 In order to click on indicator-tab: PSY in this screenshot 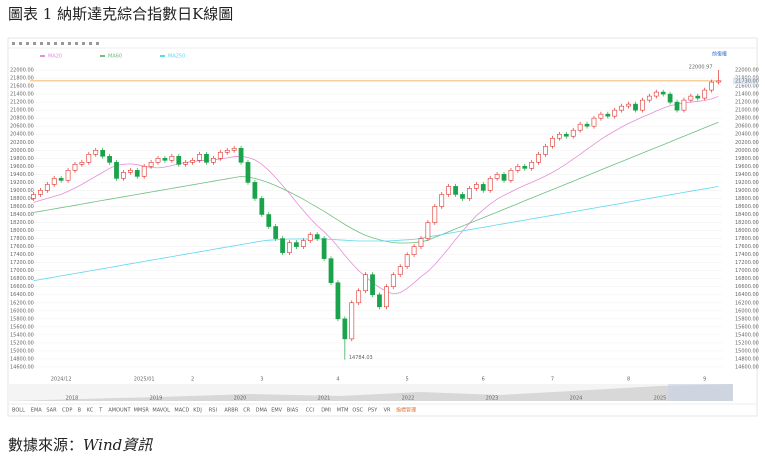, I will do `click(373, 411)`.